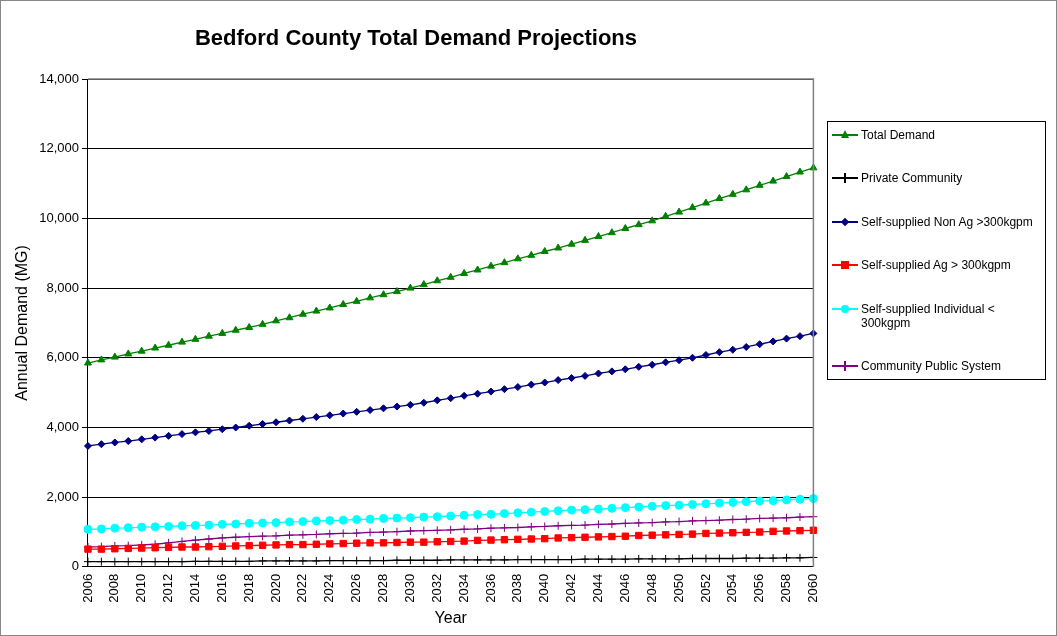 The width and height of the screenshot is (1057, 636). What do you see at coordinates (356, 588) in the screenshot?
I see `x-tick-label: 2026` at bounding box center [356, 588].